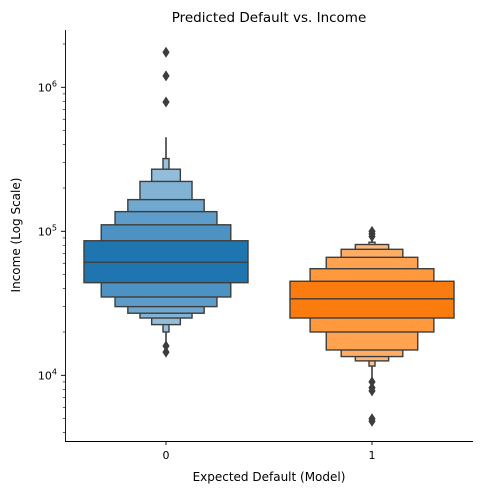 This screenshot has height=495, width=484. I want to click on chart-title: Predicted Default vs. Income, so click(269, 18).